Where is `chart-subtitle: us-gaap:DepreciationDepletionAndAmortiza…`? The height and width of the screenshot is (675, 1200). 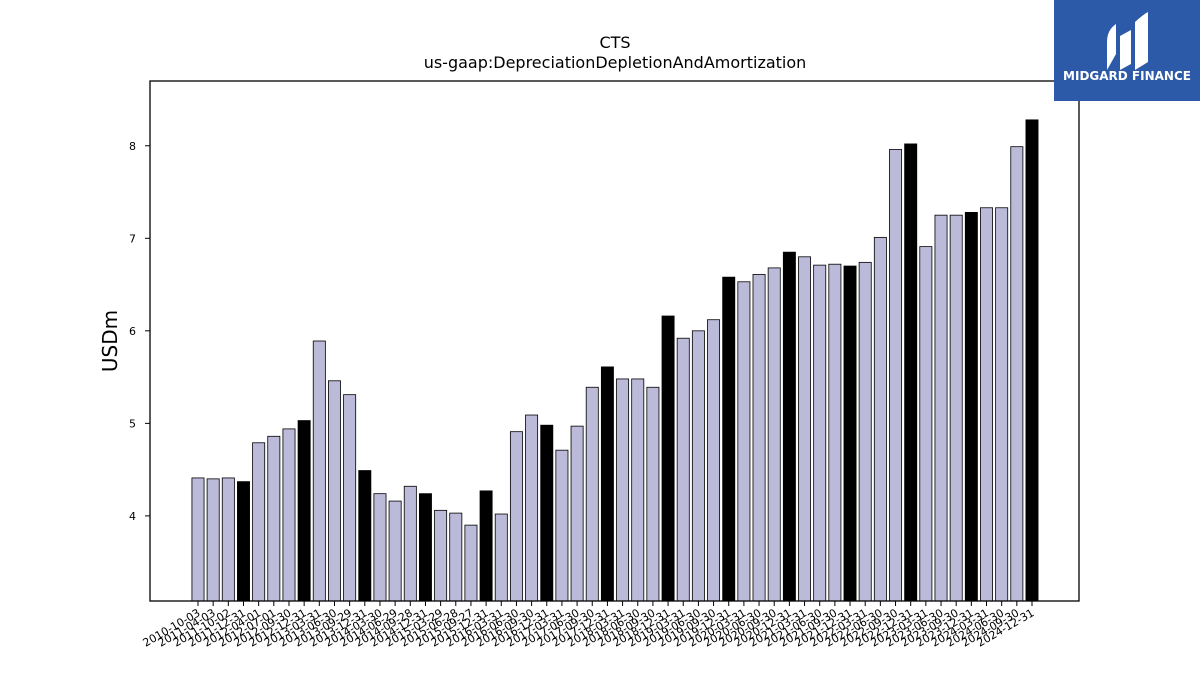
chart-subtitle: us-gaap:DepreciationDepletionAndAmortiza… is located at coordinates (615, 62).